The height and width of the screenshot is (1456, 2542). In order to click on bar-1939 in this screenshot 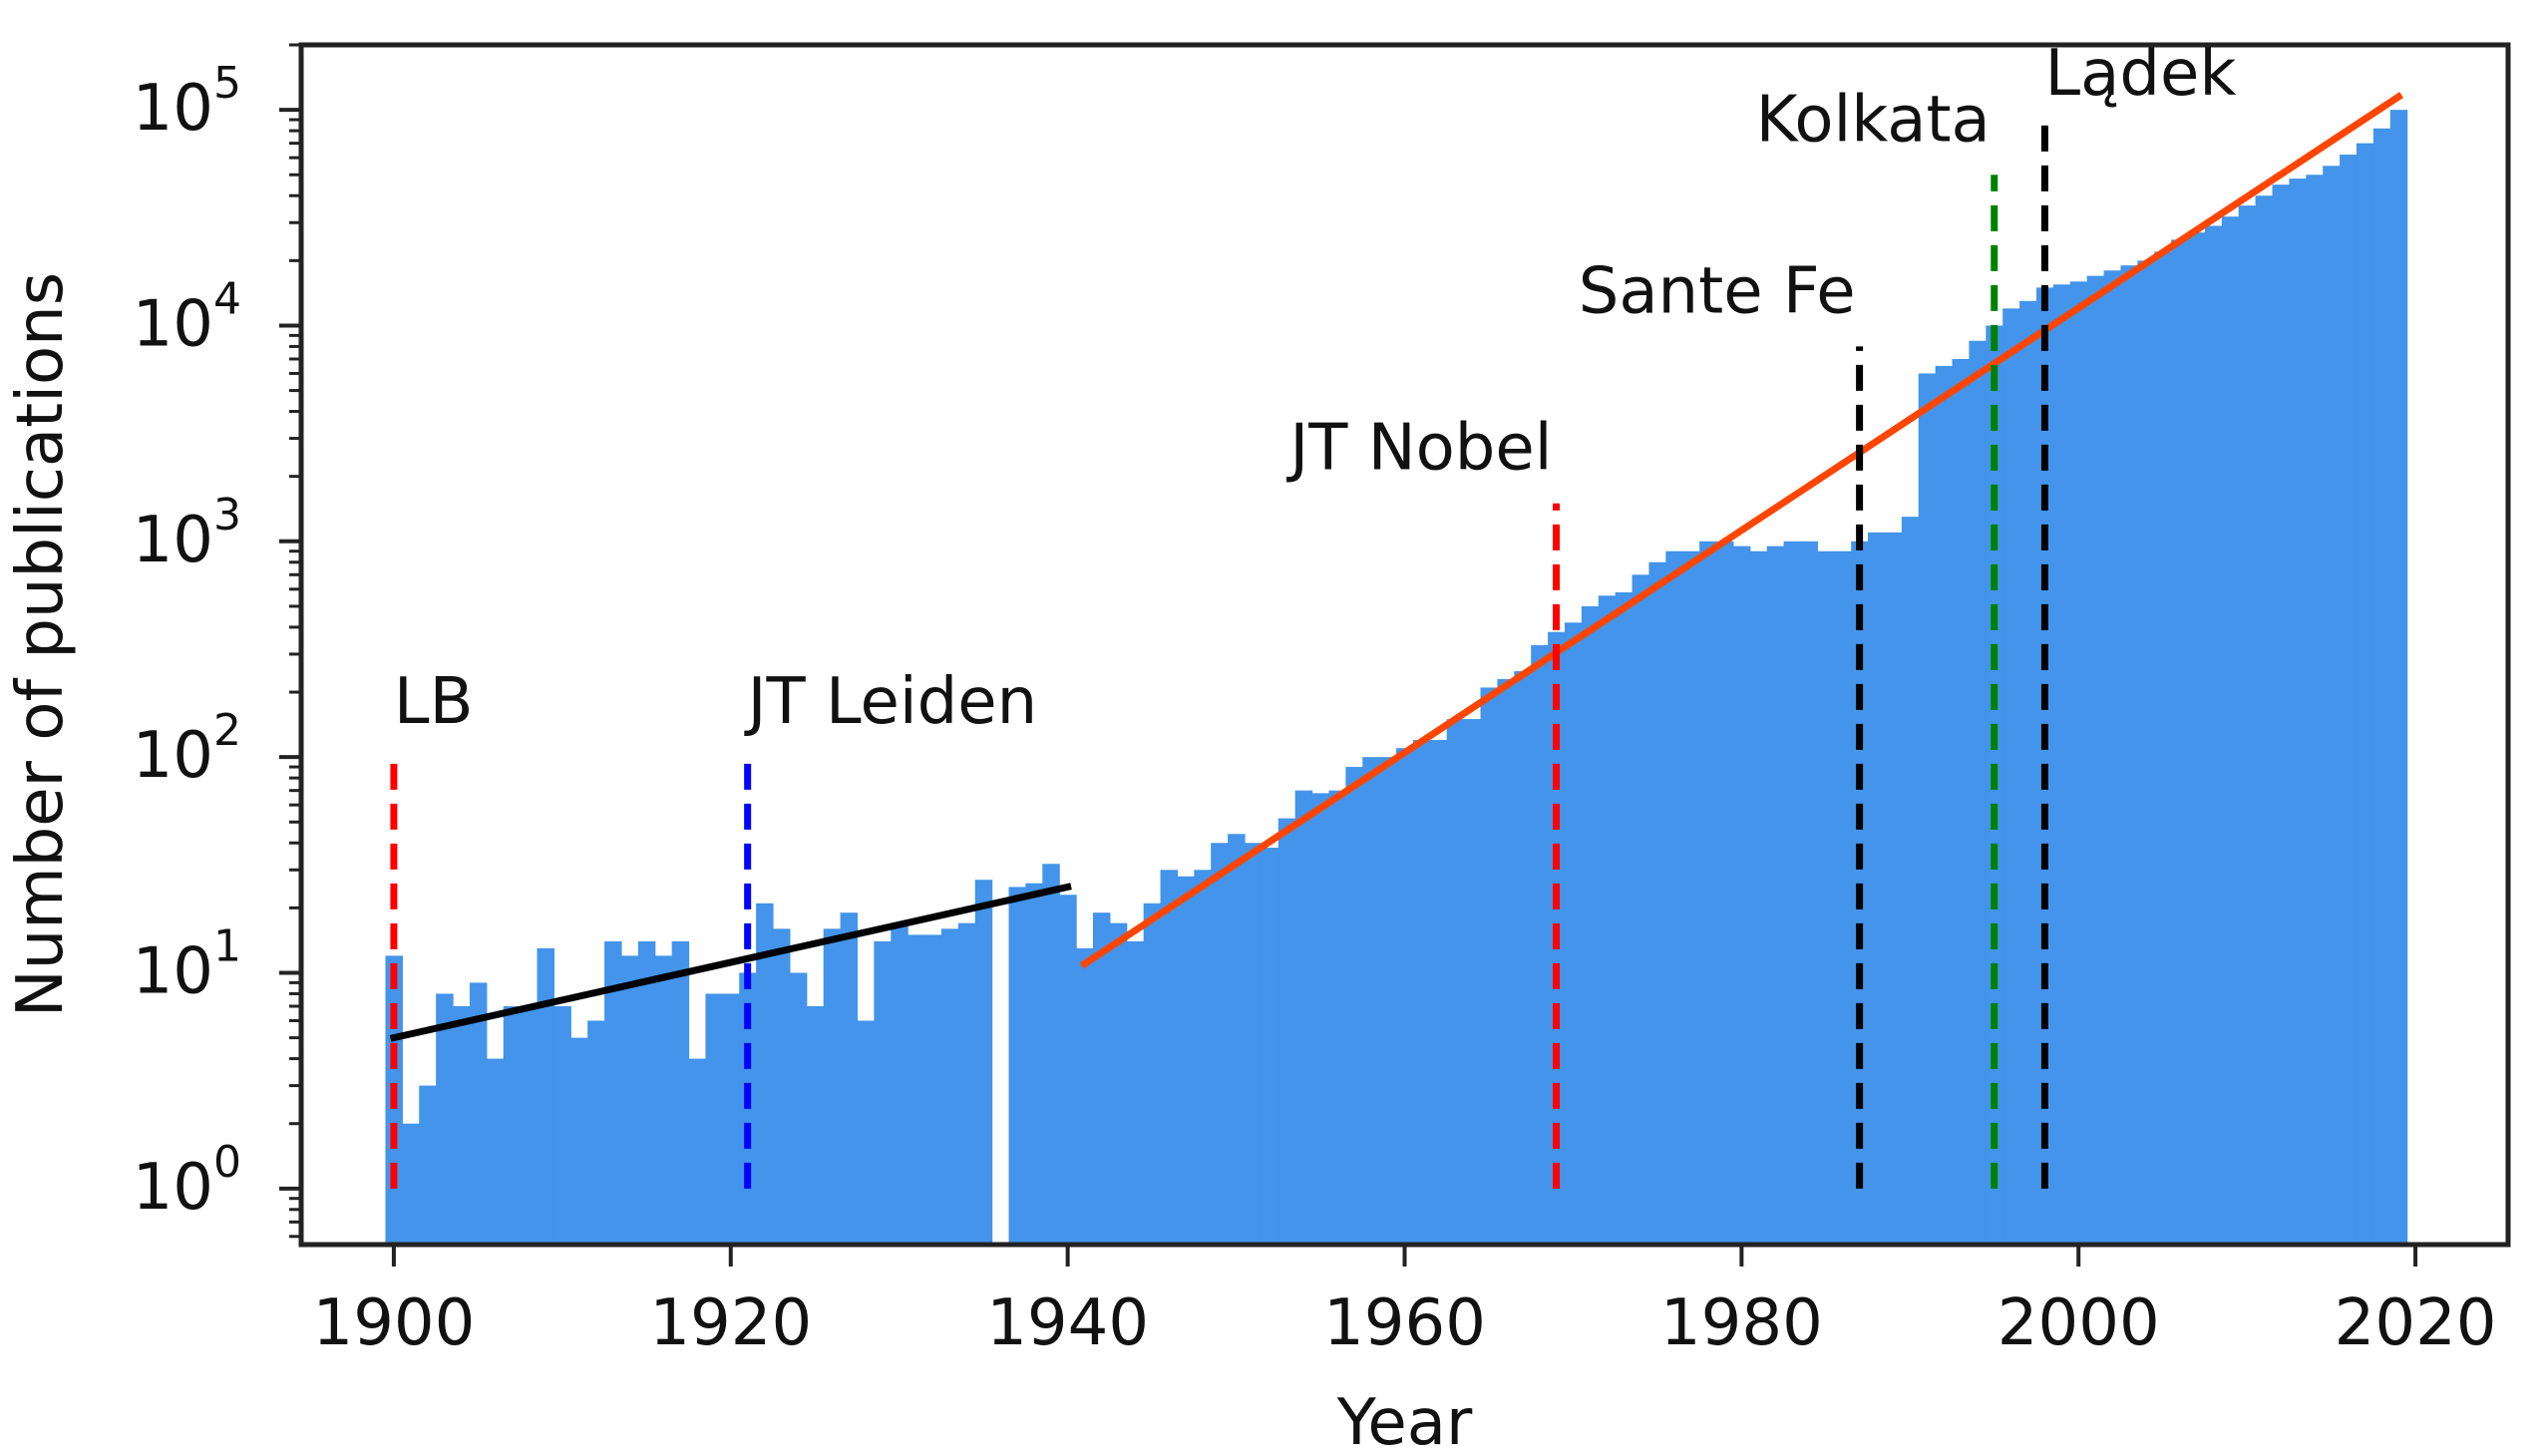, I will do `click(1051, 1054)`.